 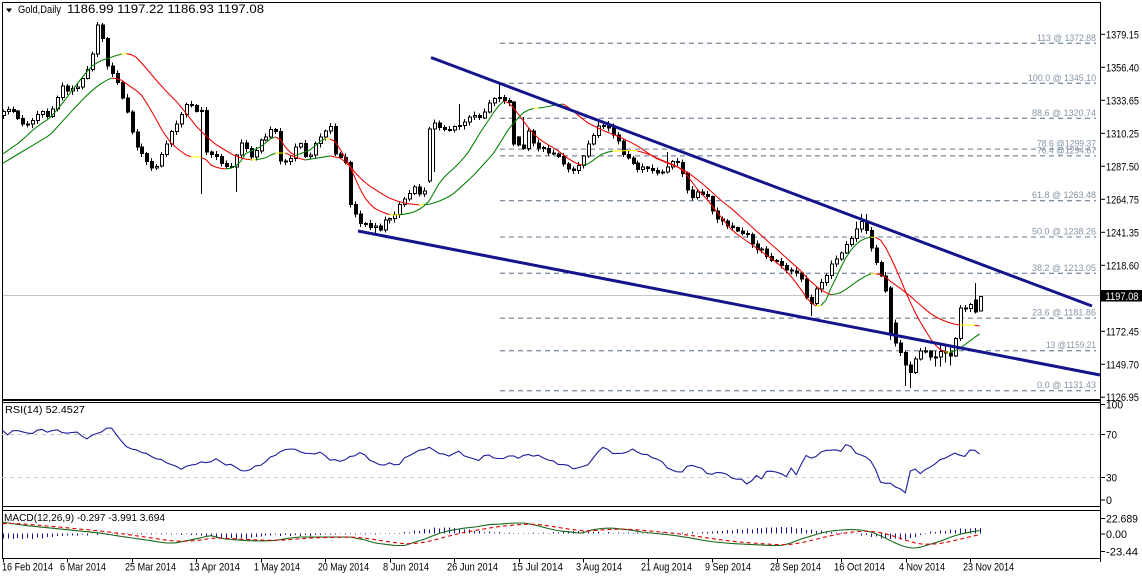 I want to click on svg-text: 38.2 @ 1213.05, so click(x=1064, y=268).